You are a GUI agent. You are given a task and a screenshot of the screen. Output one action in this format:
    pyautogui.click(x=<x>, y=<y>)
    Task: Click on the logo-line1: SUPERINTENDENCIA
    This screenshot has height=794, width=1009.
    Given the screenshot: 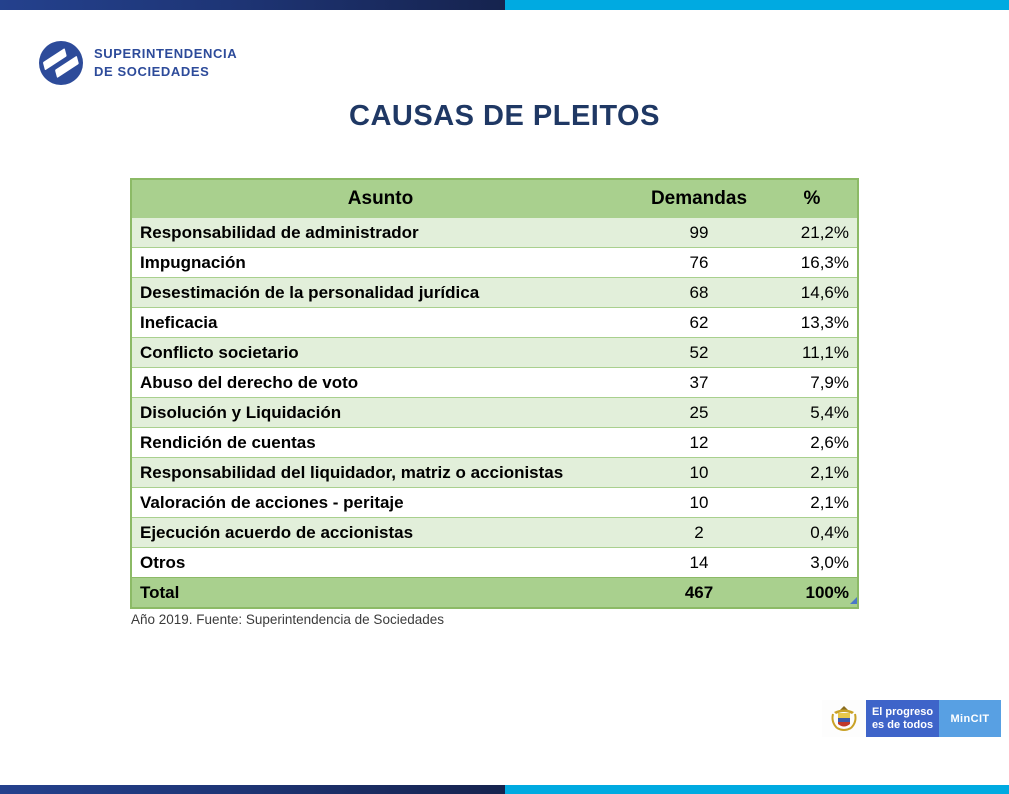 What is the action you would take?
    pyautogui.click(x=166, y=54)
    